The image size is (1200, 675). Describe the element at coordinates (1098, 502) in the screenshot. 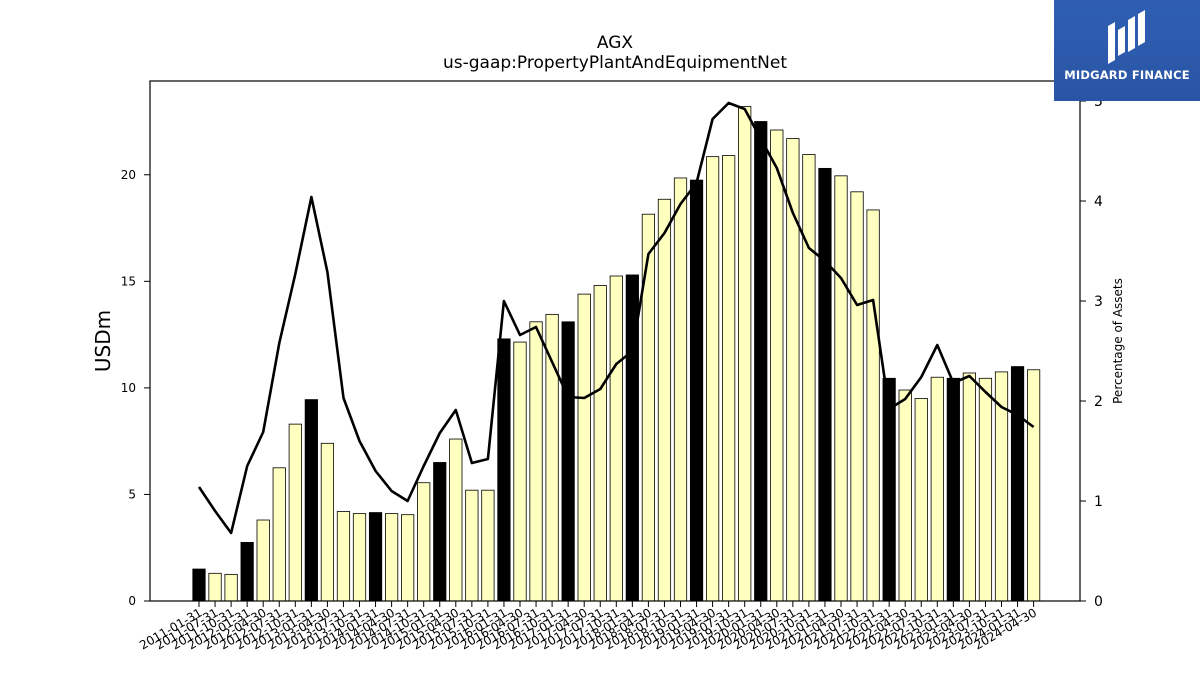

I see `y-right-tick-label: 1` at that location.